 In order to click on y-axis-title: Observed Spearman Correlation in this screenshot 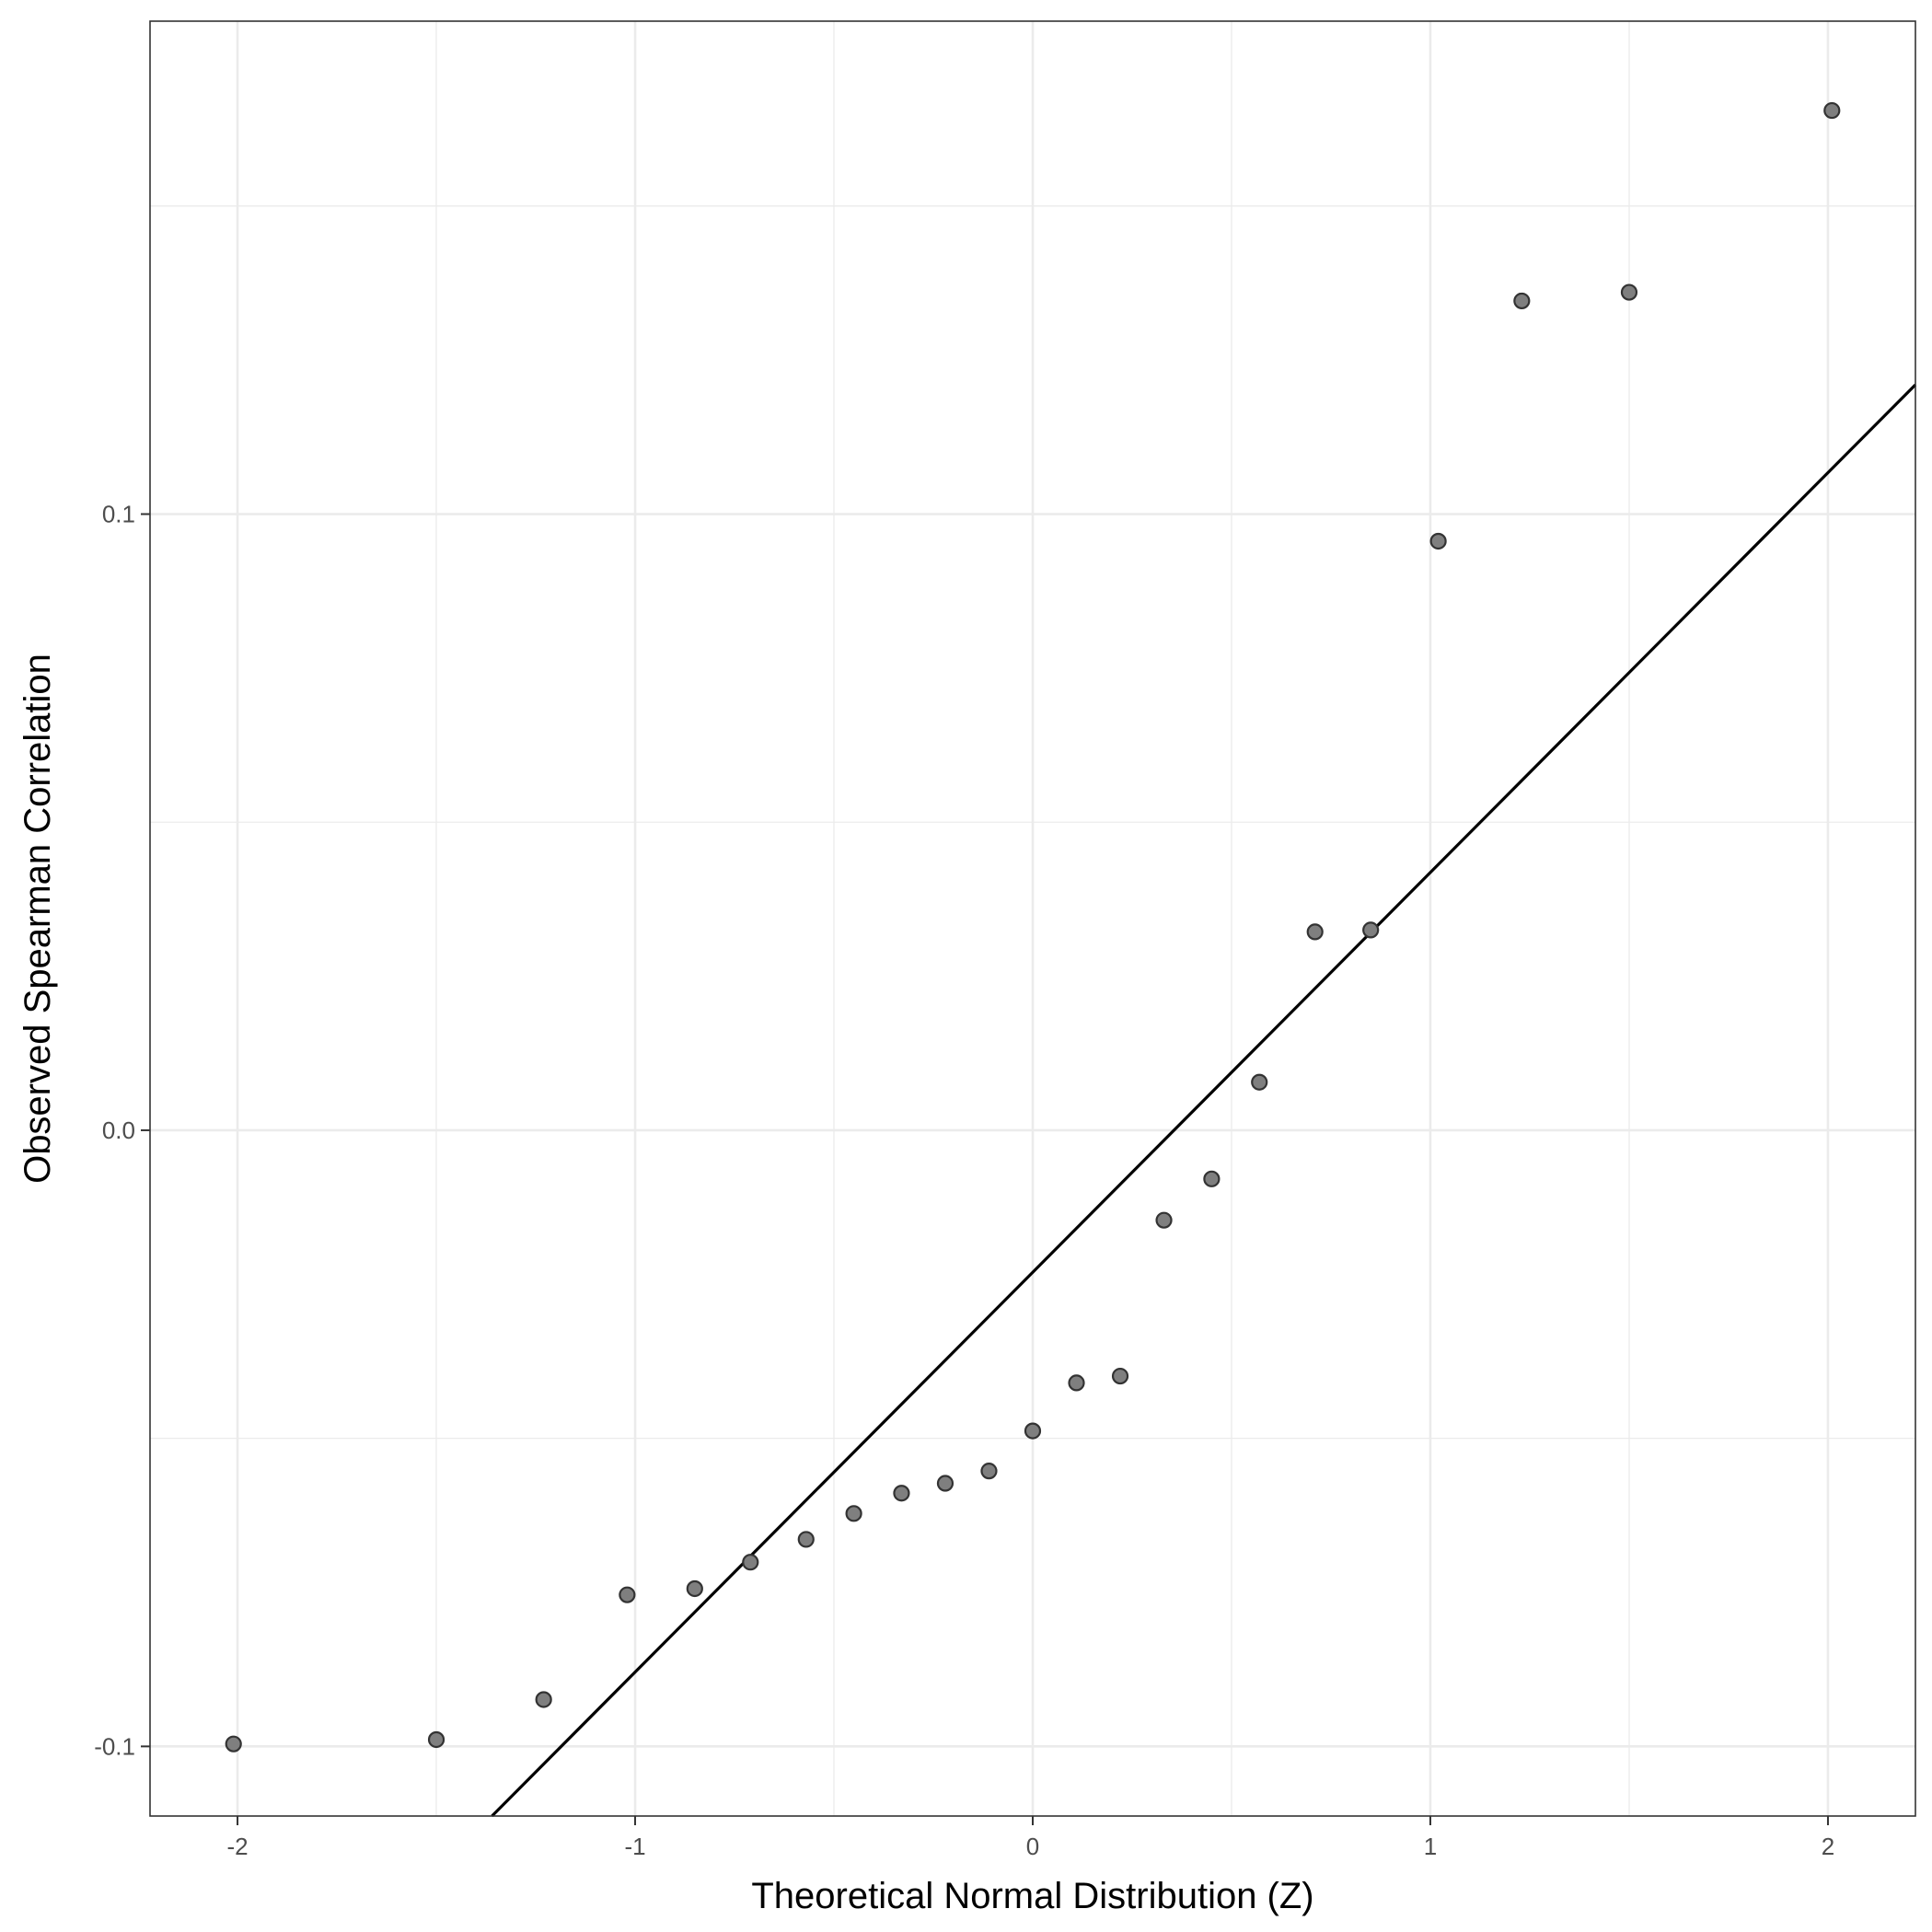, I will do `click(38, 919)`.